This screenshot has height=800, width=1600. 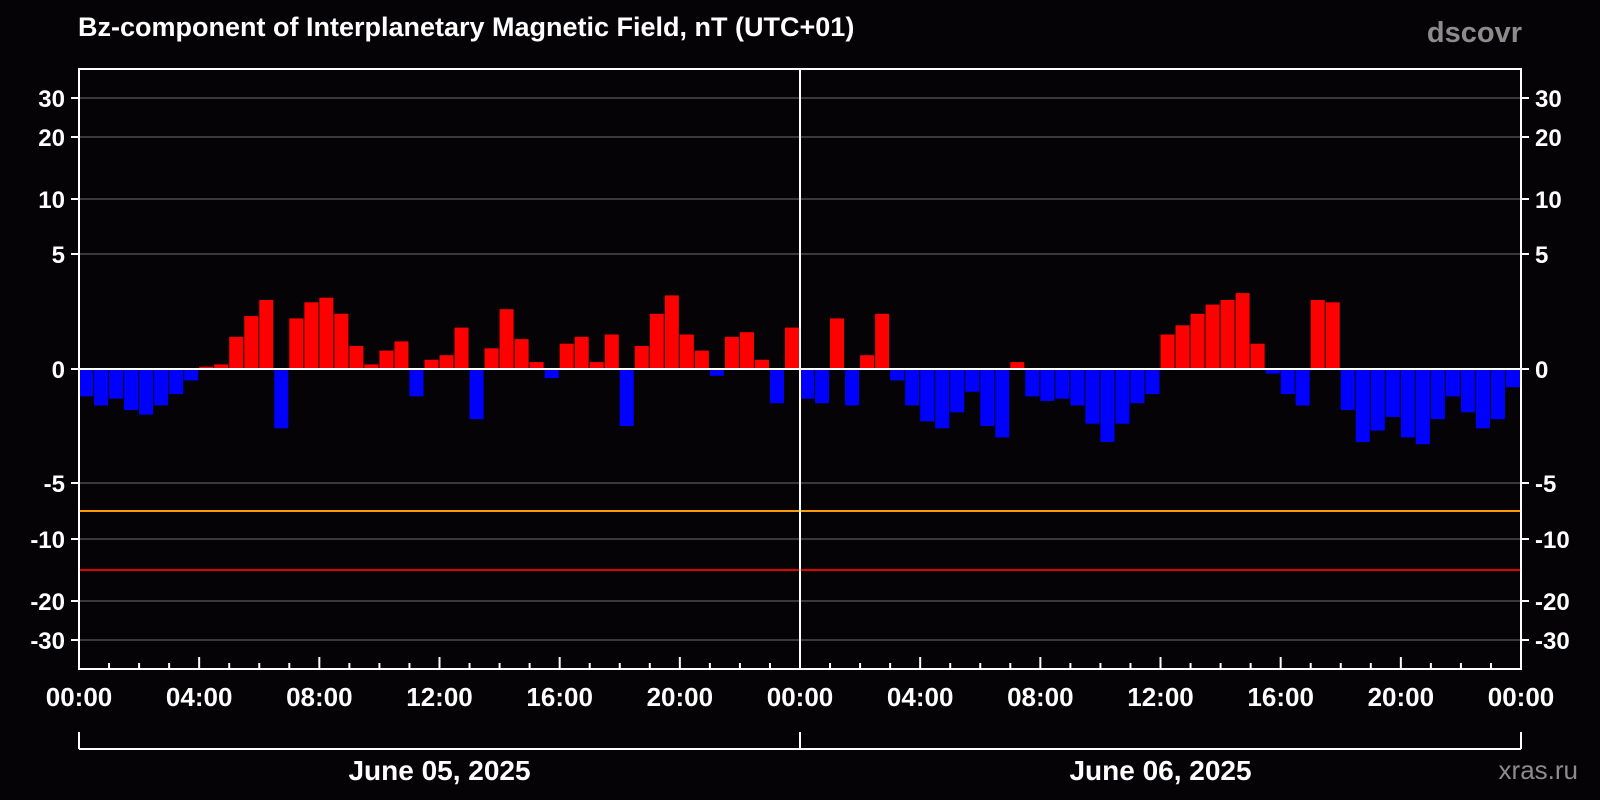 What do you see at coordinates (800, 759) in the screenshot?
I see `date-labels: June 05, 2025 June 06, 2025` at bounding box center [800, 759].